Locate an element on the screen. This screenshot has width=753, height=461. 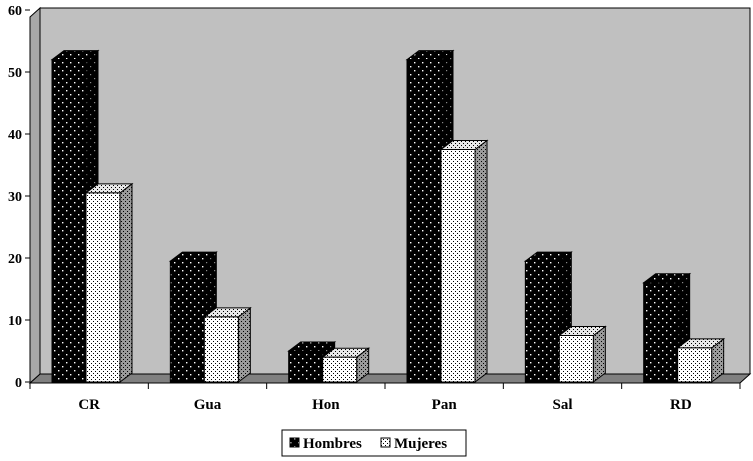
legend-swatch-hombres is located at coordinates (294, 442).